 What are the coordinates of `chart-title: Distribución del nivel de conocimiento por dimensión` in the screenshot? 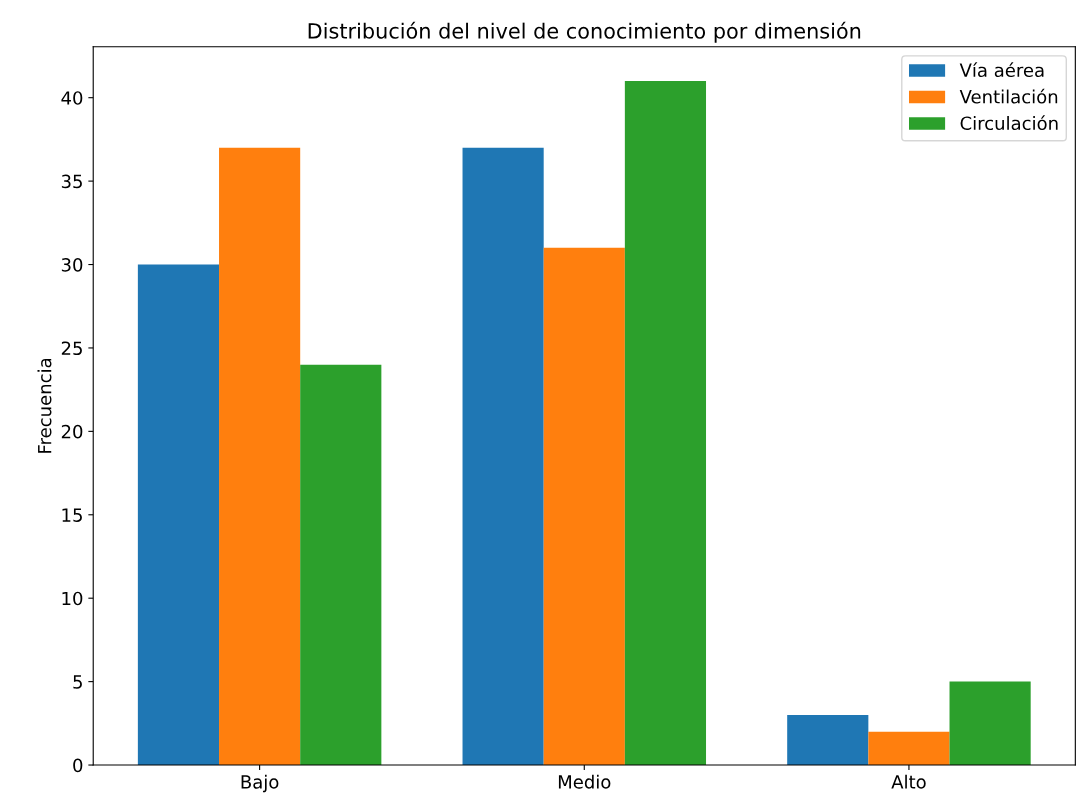 It's located at (584, 32).